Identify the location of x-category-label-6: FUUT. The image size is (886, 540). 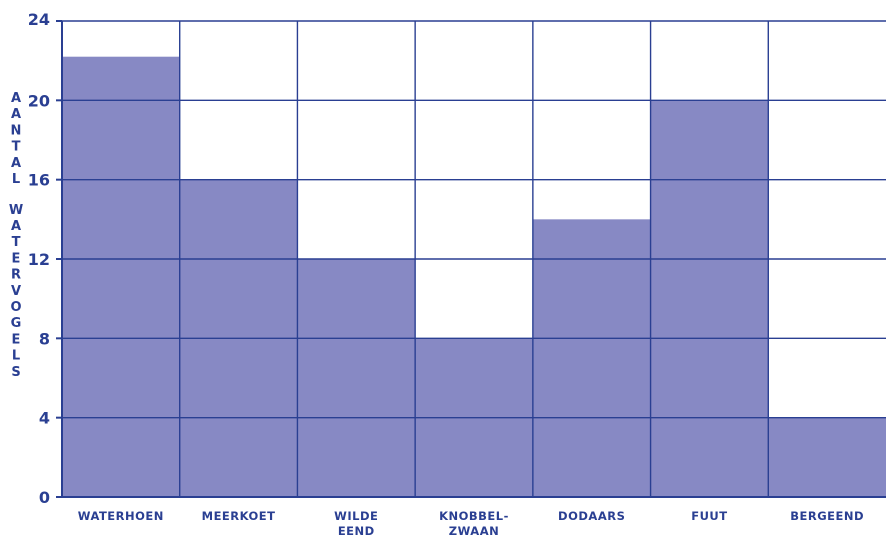
(709, 516).